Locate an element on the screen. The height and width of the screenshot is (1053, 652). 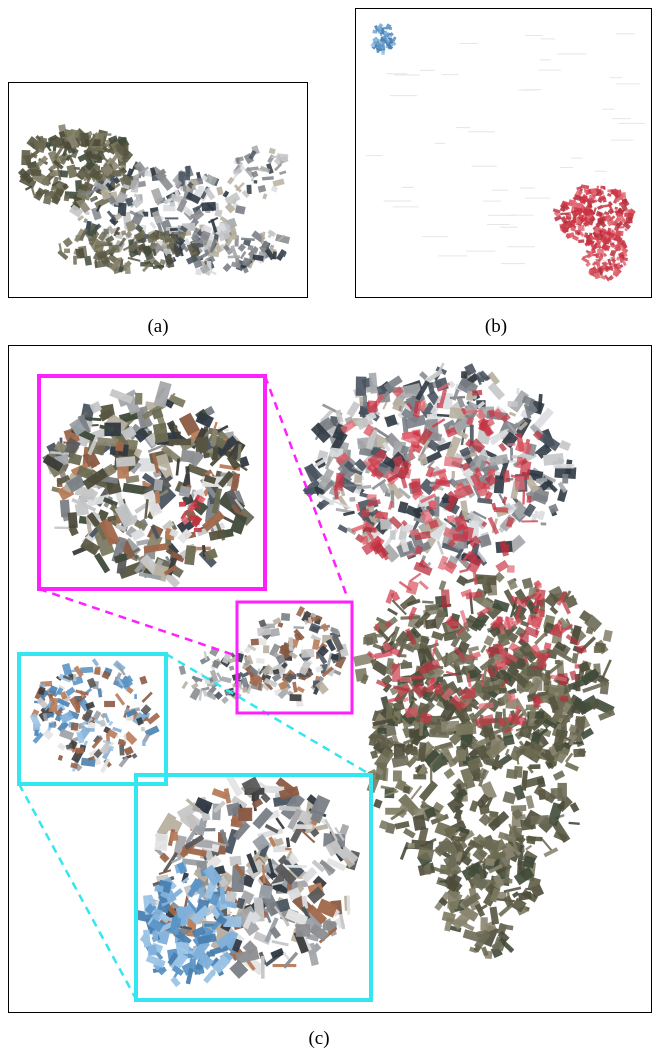
magenta-zoom-inset is located at coordinates (148, 484).